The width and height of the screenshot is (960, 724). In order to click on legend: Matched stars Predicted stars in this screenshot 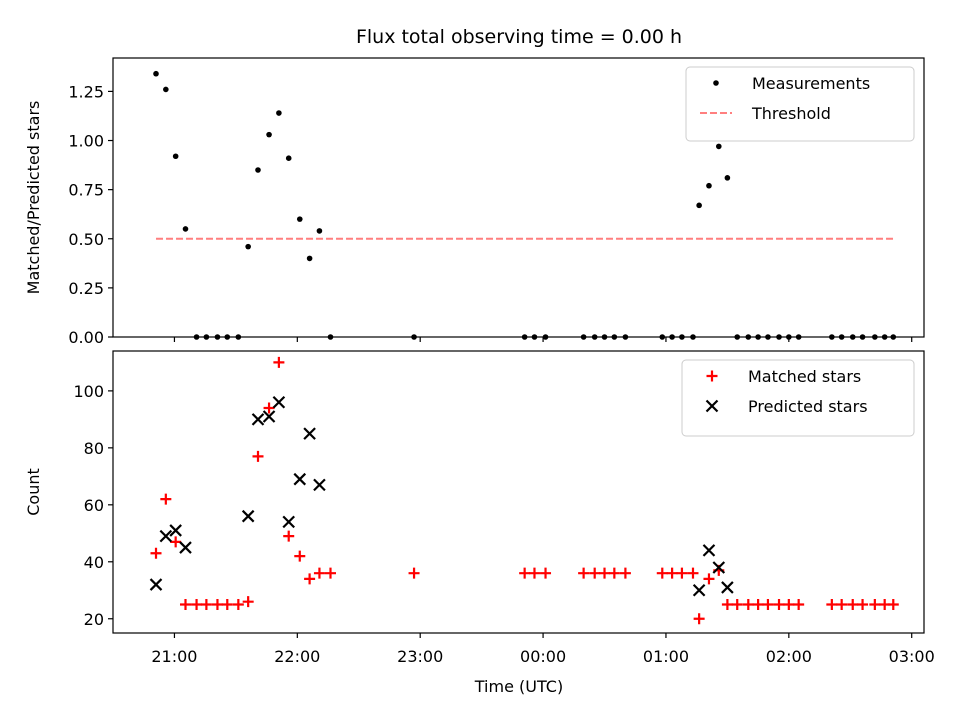, I will do `click(798, 398)`.